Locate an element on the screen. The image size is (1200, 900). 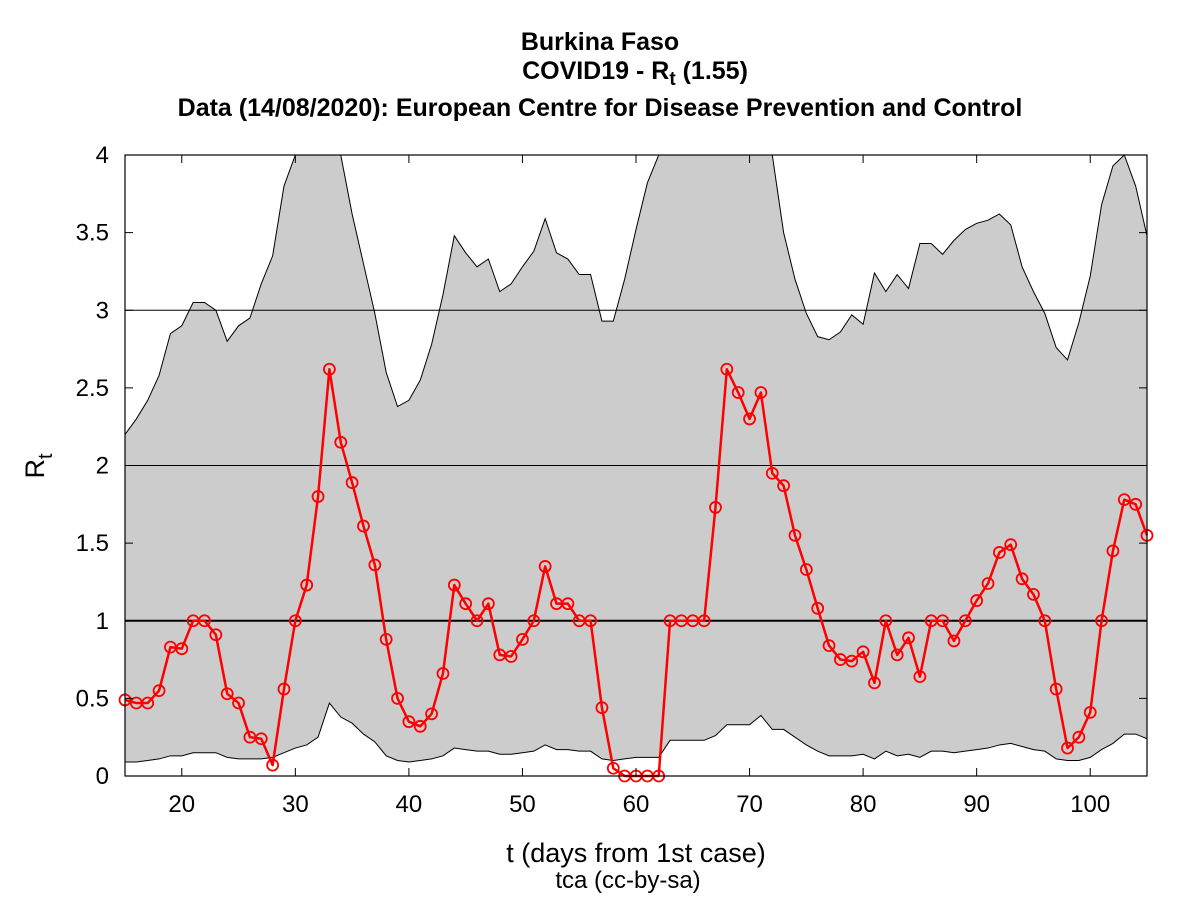
y-axis-label: Rt is located at coordinates (38, 466).